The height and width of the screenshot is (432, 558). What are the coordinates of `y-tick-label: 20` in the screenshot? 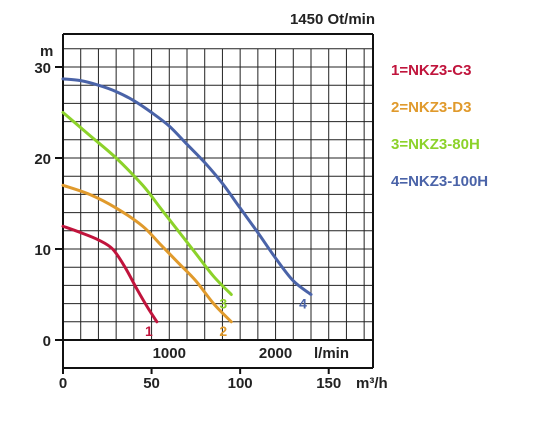 It's located at (42, 159).